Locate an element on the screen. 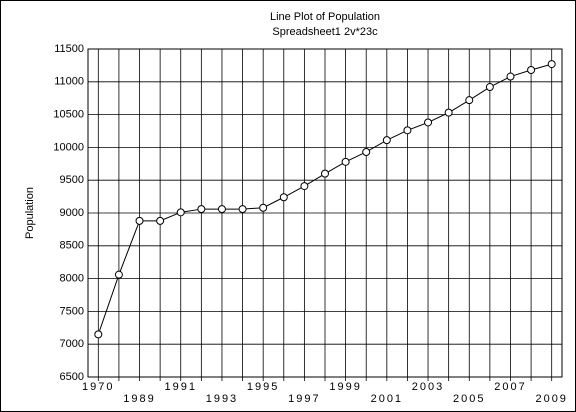 This screenshot has width=576, height=412. y-tick-label: 9000 is located at coordinates (72, 213).